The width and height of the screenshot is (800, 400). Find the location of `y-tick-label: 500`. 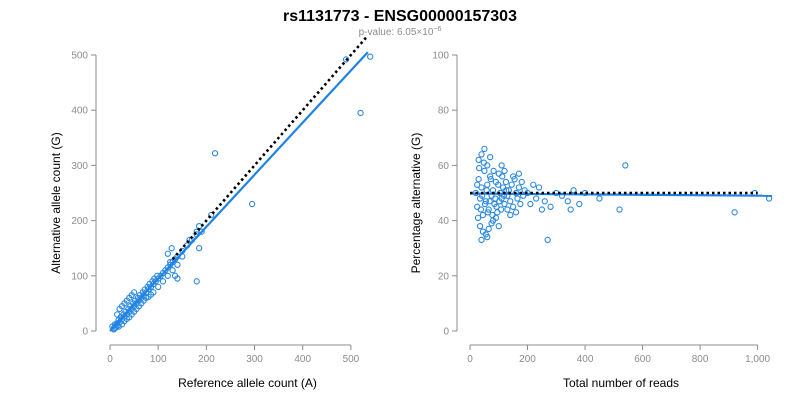

y-tick-label: 500 is located at coordinates (79, 56).